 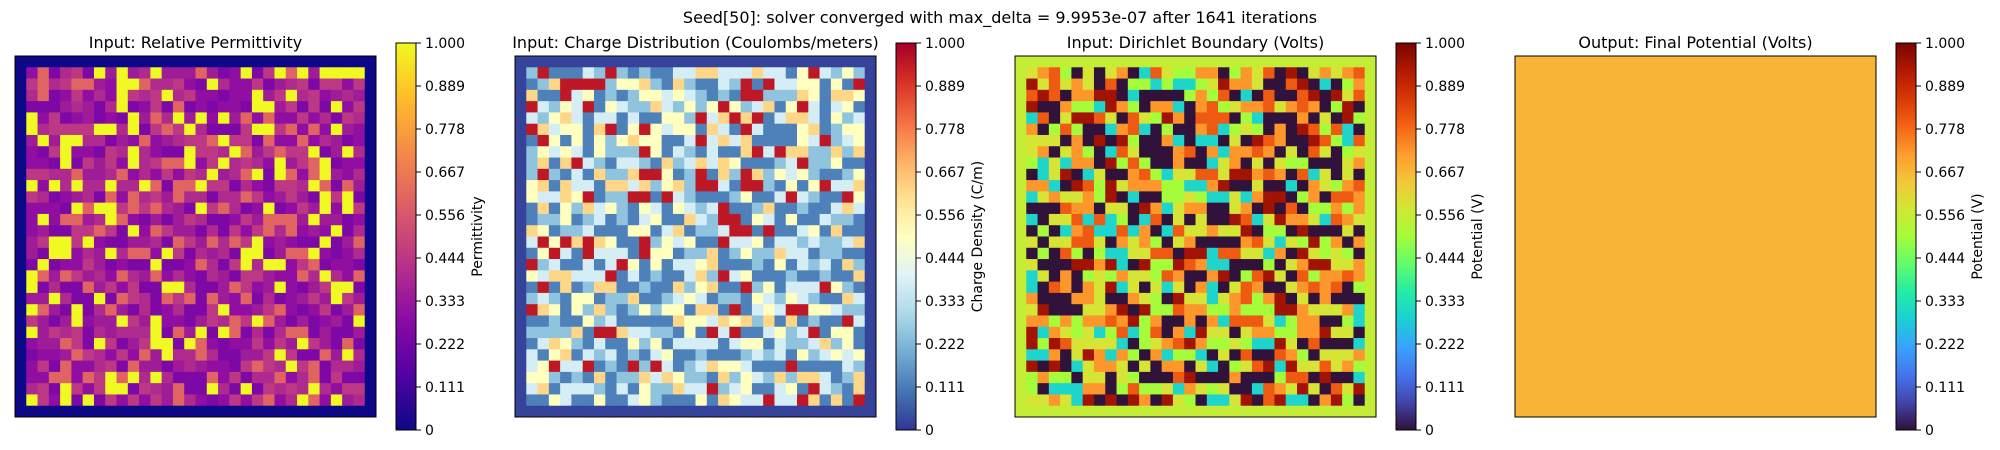 What do you see at coordinates (445, 87) in the screenshot?
I see `colorbar-tick-label: 0.889` at bounding box center [445, 87].